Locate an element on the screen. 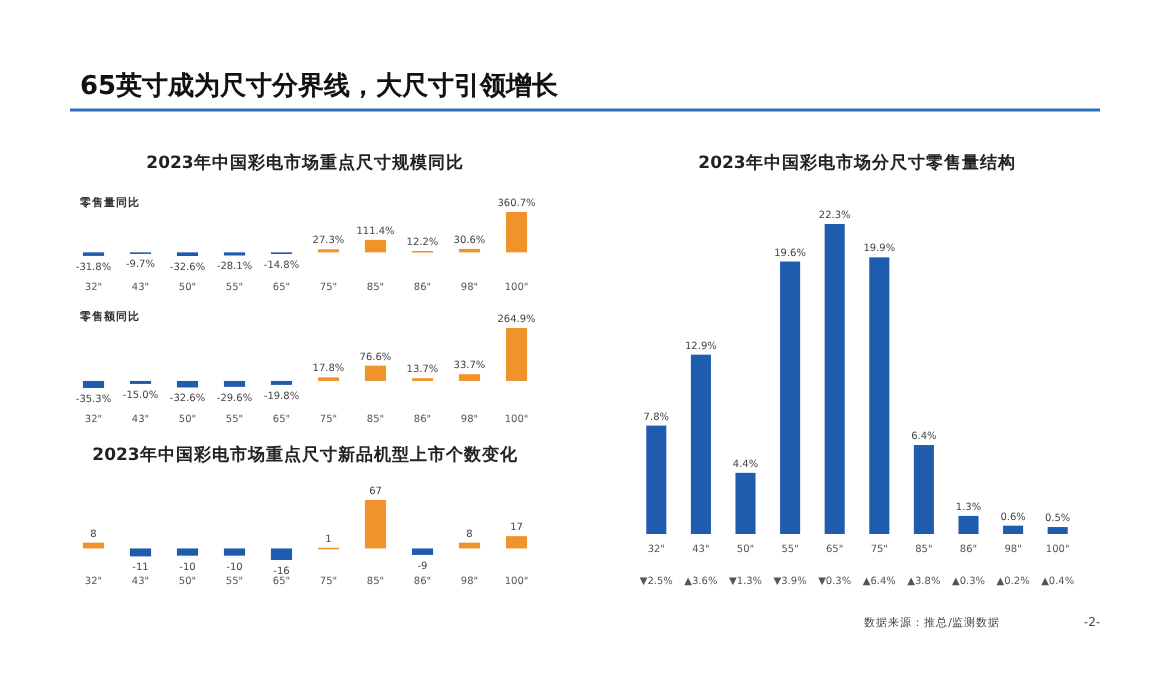  chart-title: 2023年中国彩电市场重点尺寸新品机型上市个数变化 is located at coordinates (306, 455).